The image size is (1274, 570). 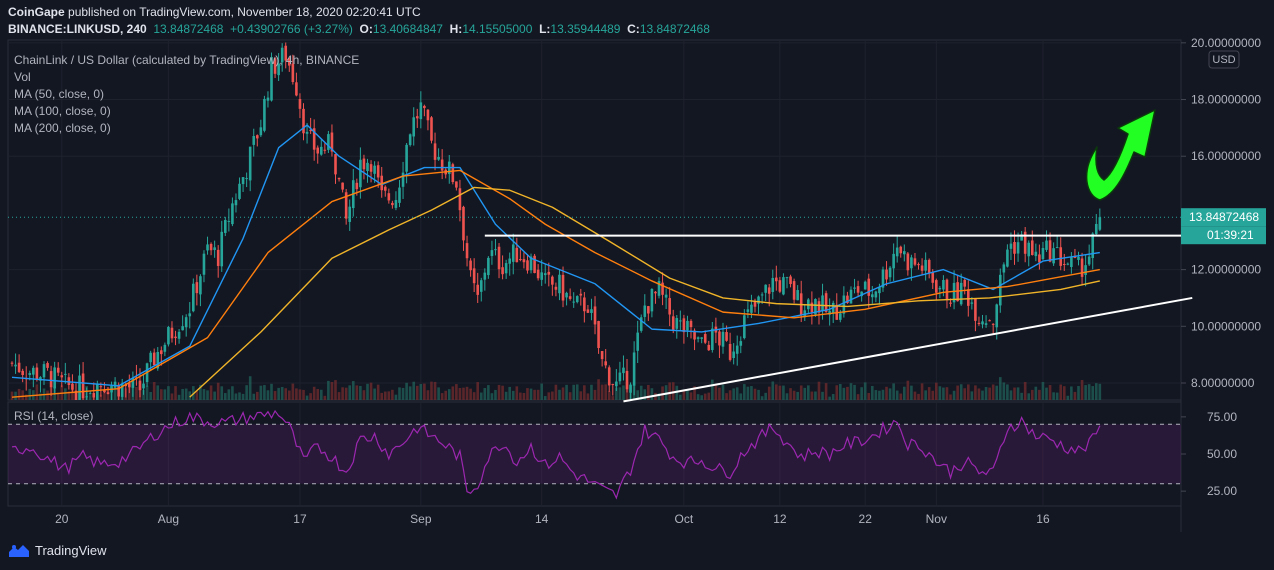 What do you see at coordinates (1224, 59) in the screenshot?
I see `currency-box: USD` at bounding box center [1224, 59].